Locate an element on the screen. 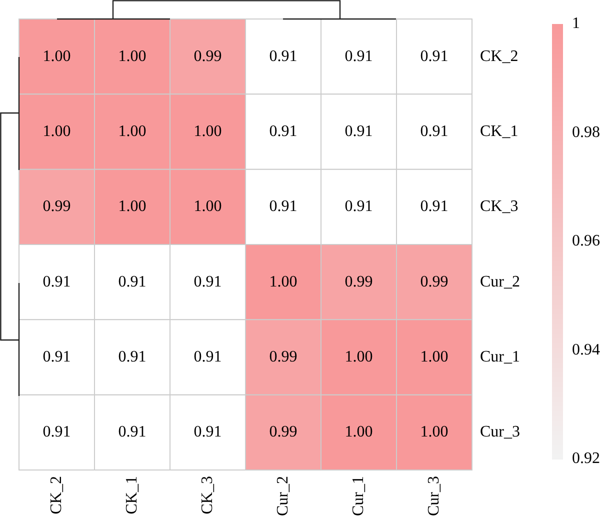 The image size is (600, 524). y-tick-label: Cur_3 is located at coordinates (500, 432).